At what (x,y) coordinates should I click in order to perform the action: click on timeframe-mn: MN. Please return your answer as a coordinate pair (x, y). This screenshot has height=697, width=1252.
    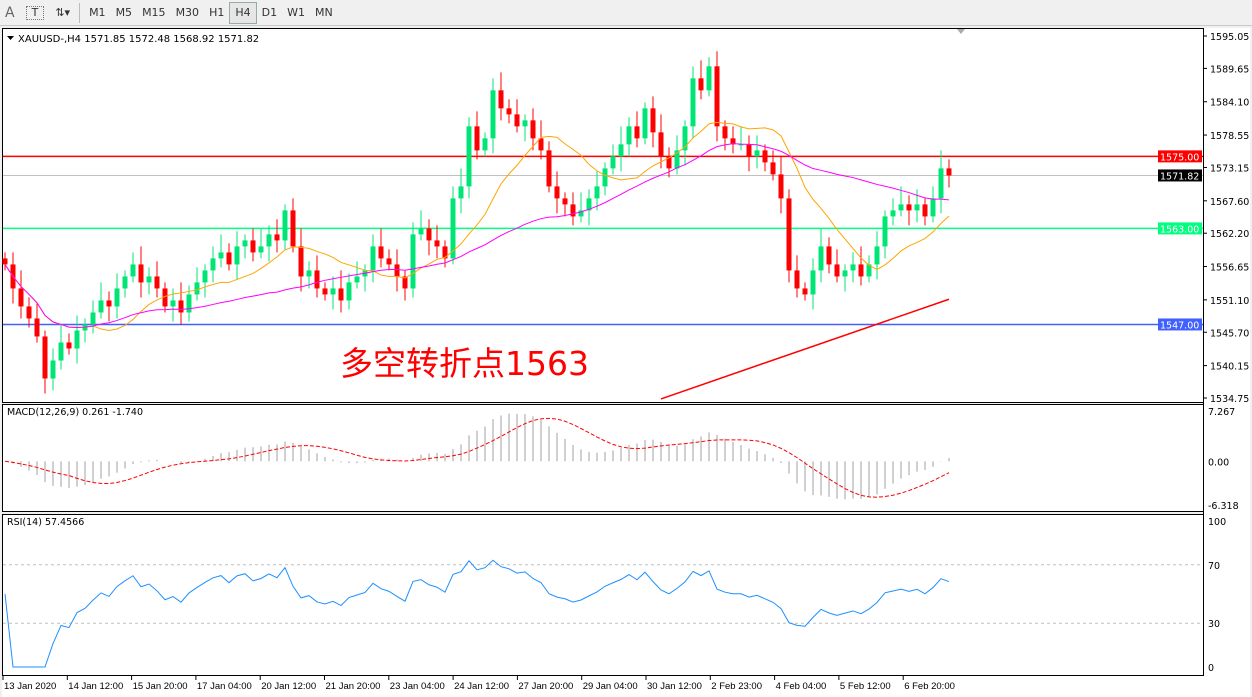
    Looking at the image, I should click on (323, 12).